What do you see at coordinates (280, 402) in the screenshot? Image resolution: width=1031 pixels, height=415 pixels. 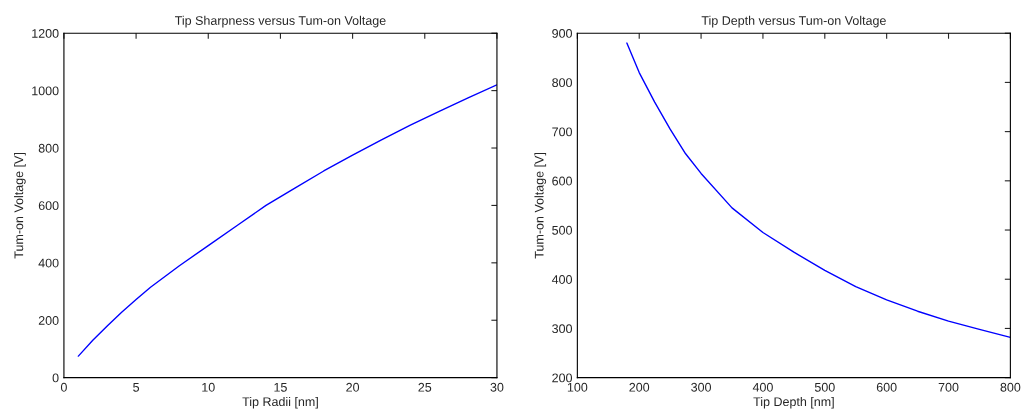 I see `x-axis-title: Tip Radii [nm]` at bounding box center [280, 402].